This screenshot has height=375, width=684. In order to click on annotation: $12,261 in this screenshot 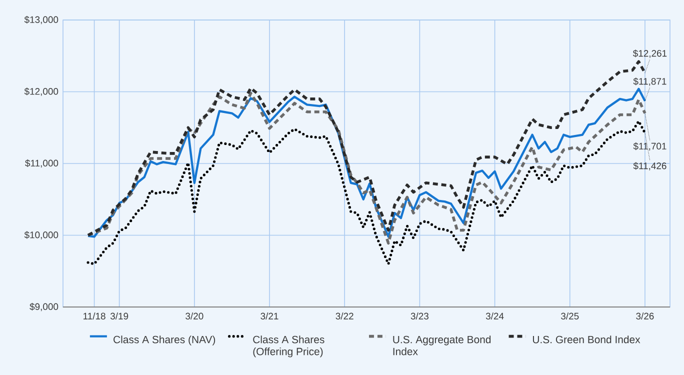, I will do `click(649, 54)`.